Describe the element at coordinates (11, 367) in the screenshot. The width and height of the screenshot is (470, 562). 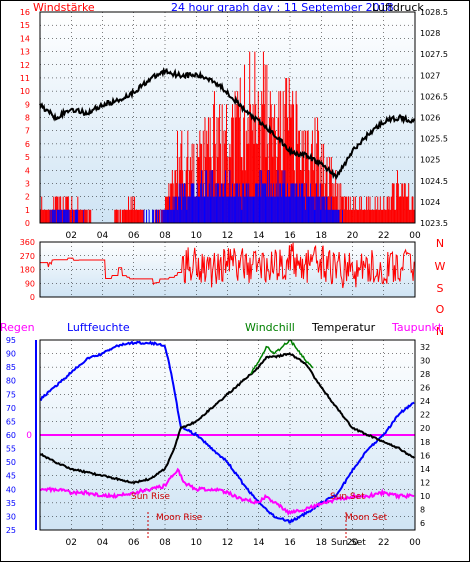
I see `humidity-y-tick-label: 85` at that location.